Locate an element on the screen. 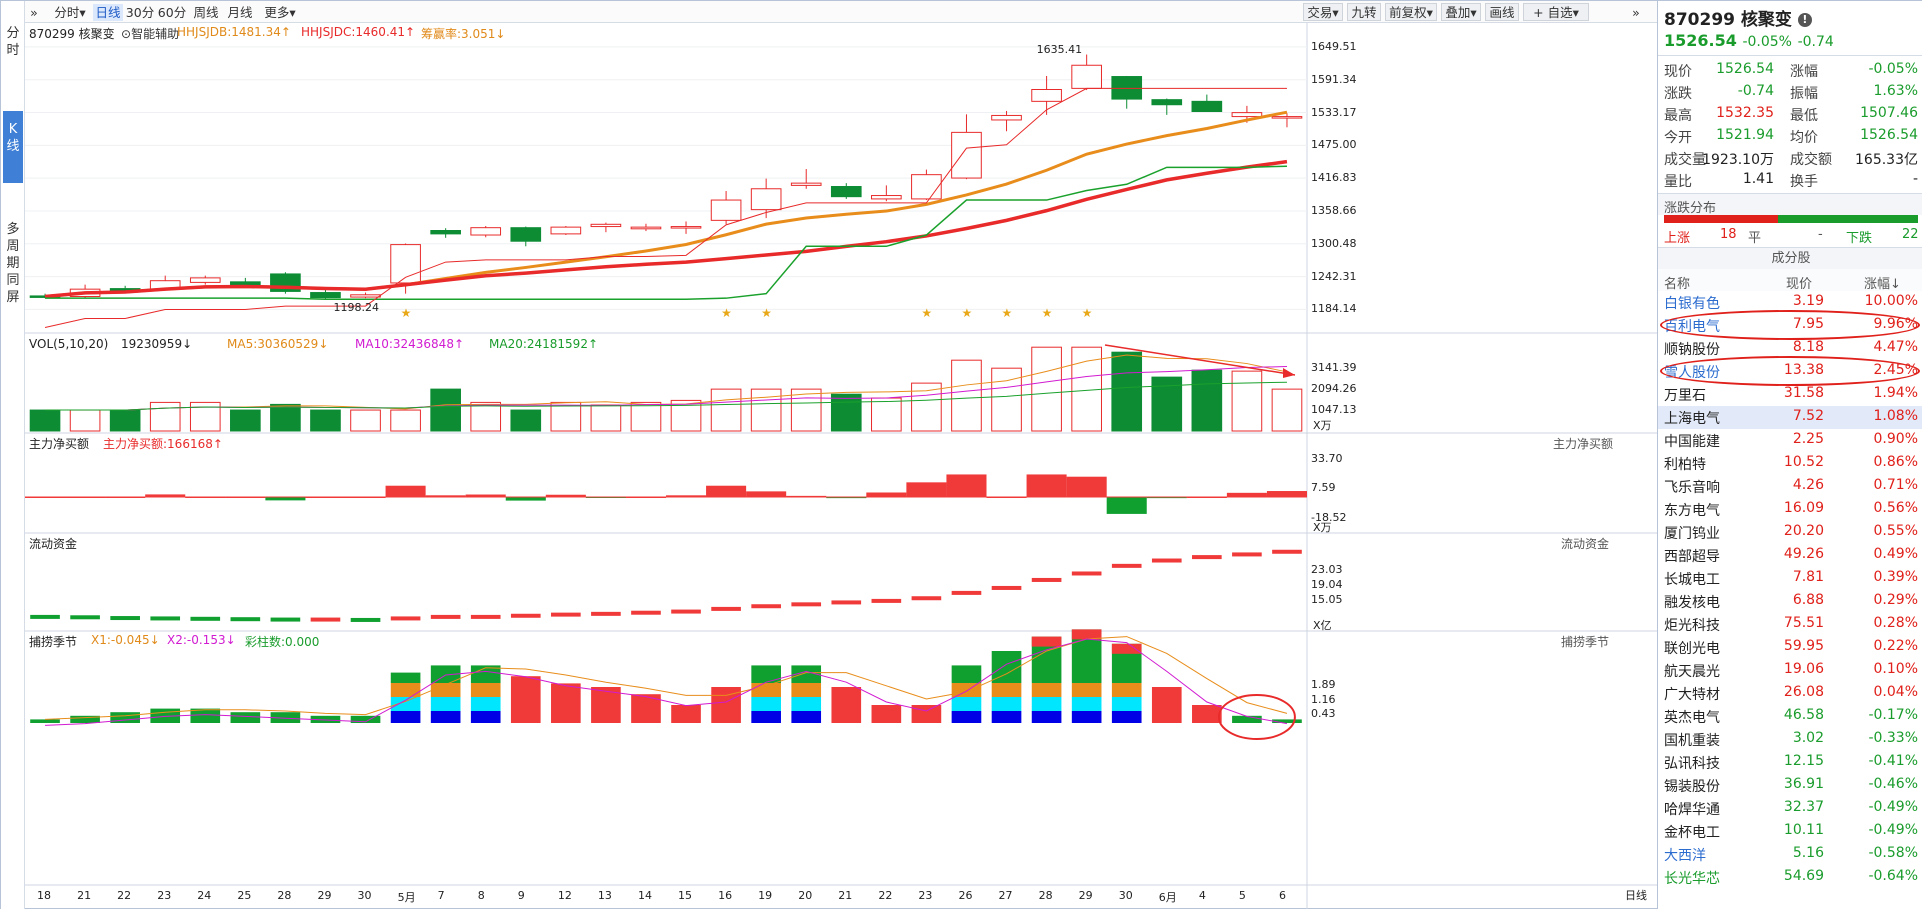  component-name: 锡装股份 is located at coordinates (1692, 787).